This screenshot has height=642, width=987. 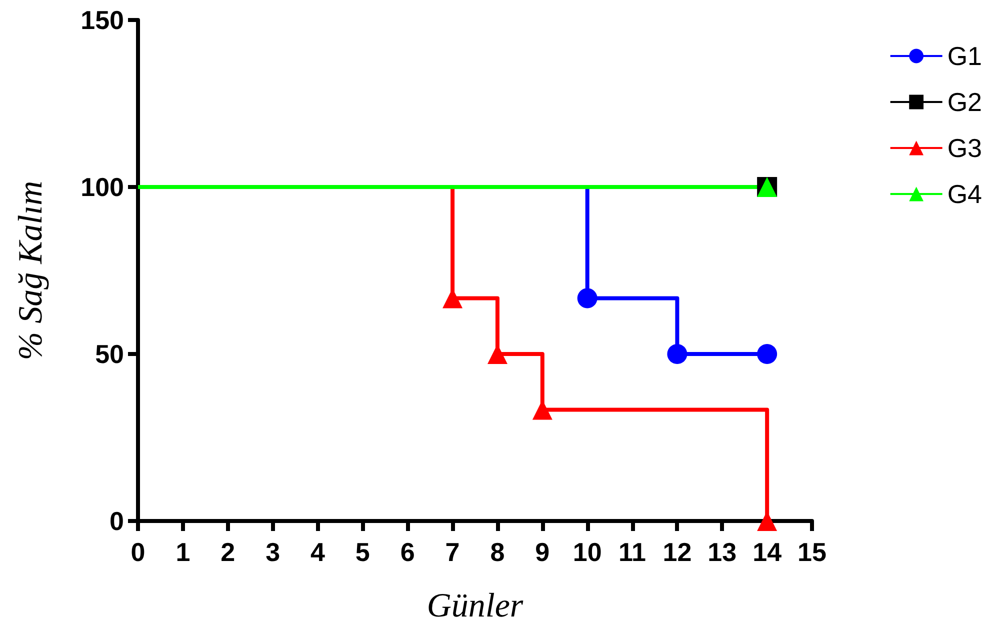 I want to click on x-tick-label: 13, so click(x=722, y=552).